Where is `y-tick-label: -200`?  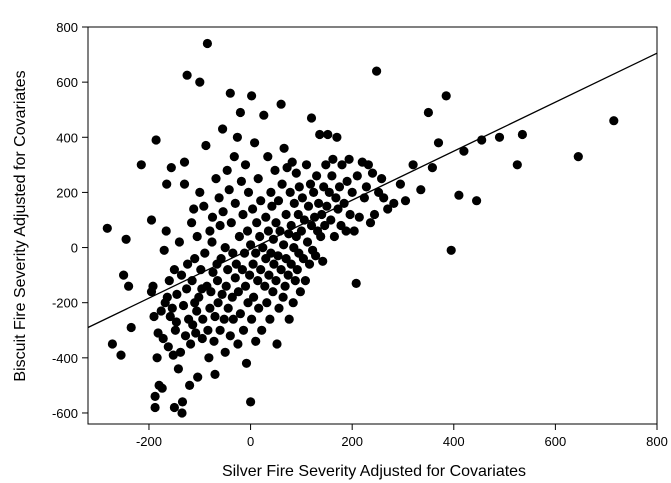 y-tick-label: -200 is located at coordinates (65, 303).